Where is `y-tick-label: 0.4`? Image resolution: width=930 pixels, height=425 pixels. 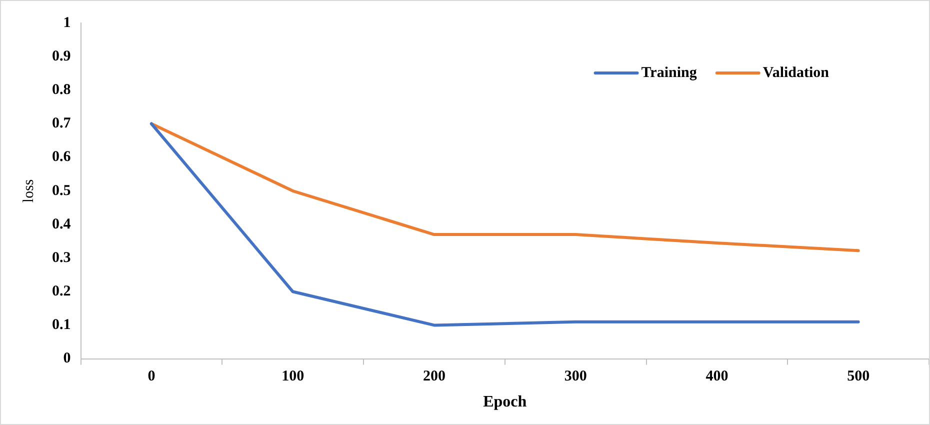
y-tick-label: 0.4 is located at coordinates (62, 224).